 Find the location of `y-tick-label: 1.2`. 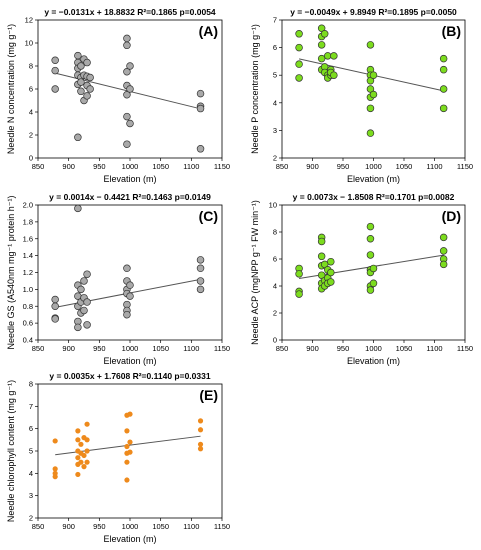

y-tick-label: 1.2 is located at coordinates (28, 272).